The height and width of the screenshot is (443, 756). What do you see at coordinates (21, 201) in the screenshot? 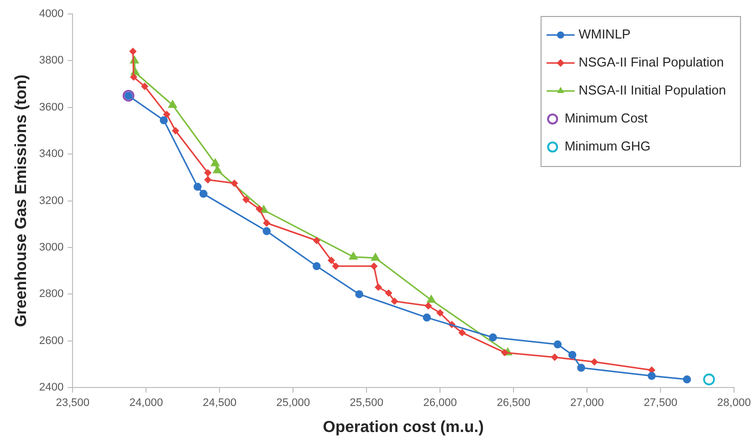
I see `y-axis-title: Greenhouse Gas Emissions (ton)` at bounding box center [21, 201].